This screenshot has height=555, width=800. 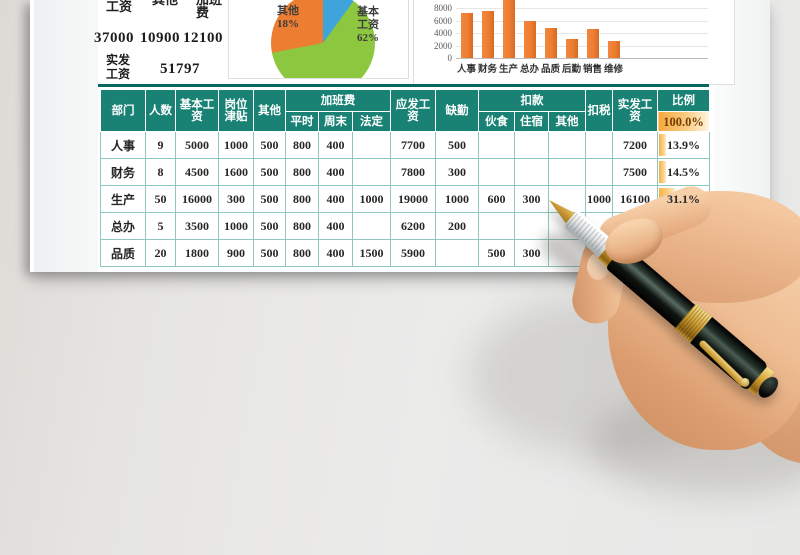 What do you see at coordinates (197, 199) in the screenshot?
I see `data-cell: 16000` at bounding box center [197, 199].